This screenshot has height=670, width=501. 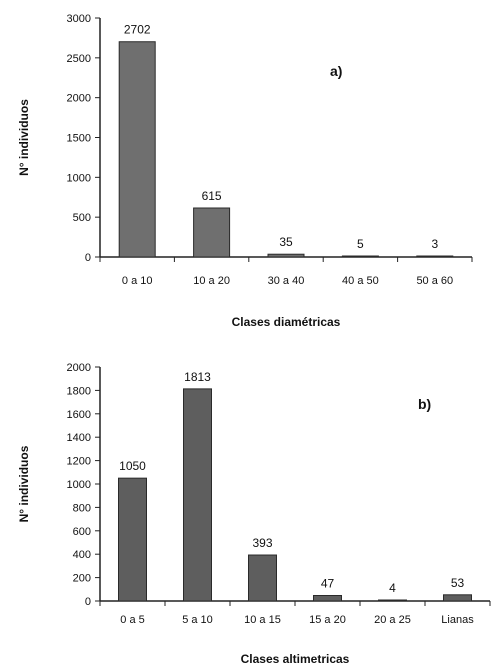 What do you see at coordinates (262, 620) in the screenshot?
I see `x-tick-label: 10 a 15` at bounding box center [262, 620].